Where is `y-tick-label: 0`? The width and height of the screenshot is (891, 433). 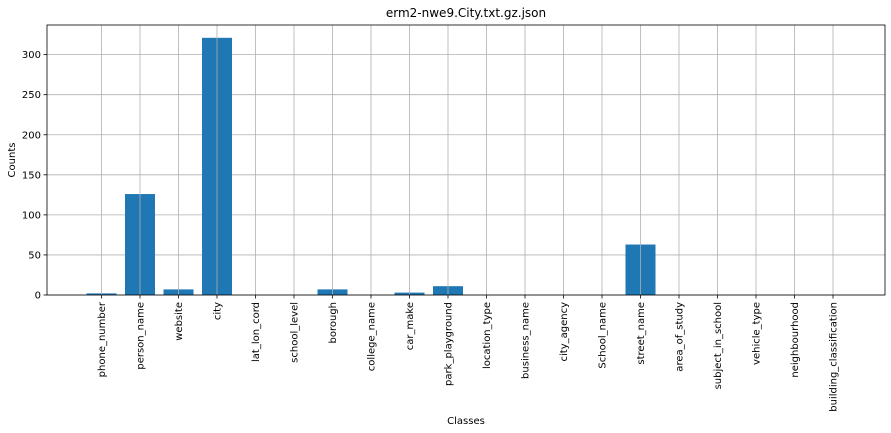 y-tick-label: 0 is located at coordinates (38, 296).